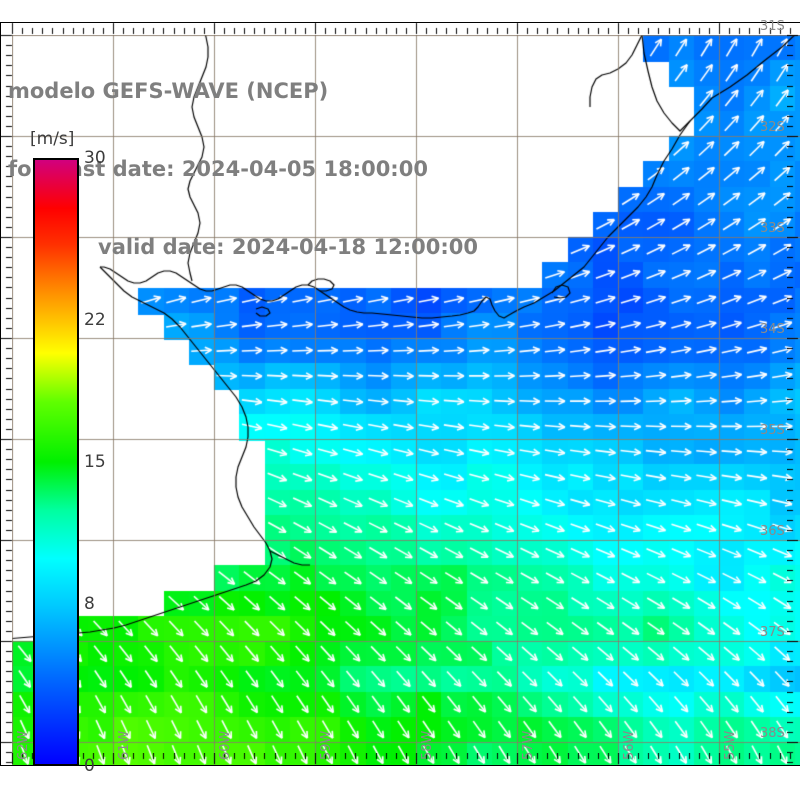 The height and width of the screenshot is (800, 800). I want to click on lon-label-57W: 57W, so click(528, 745).